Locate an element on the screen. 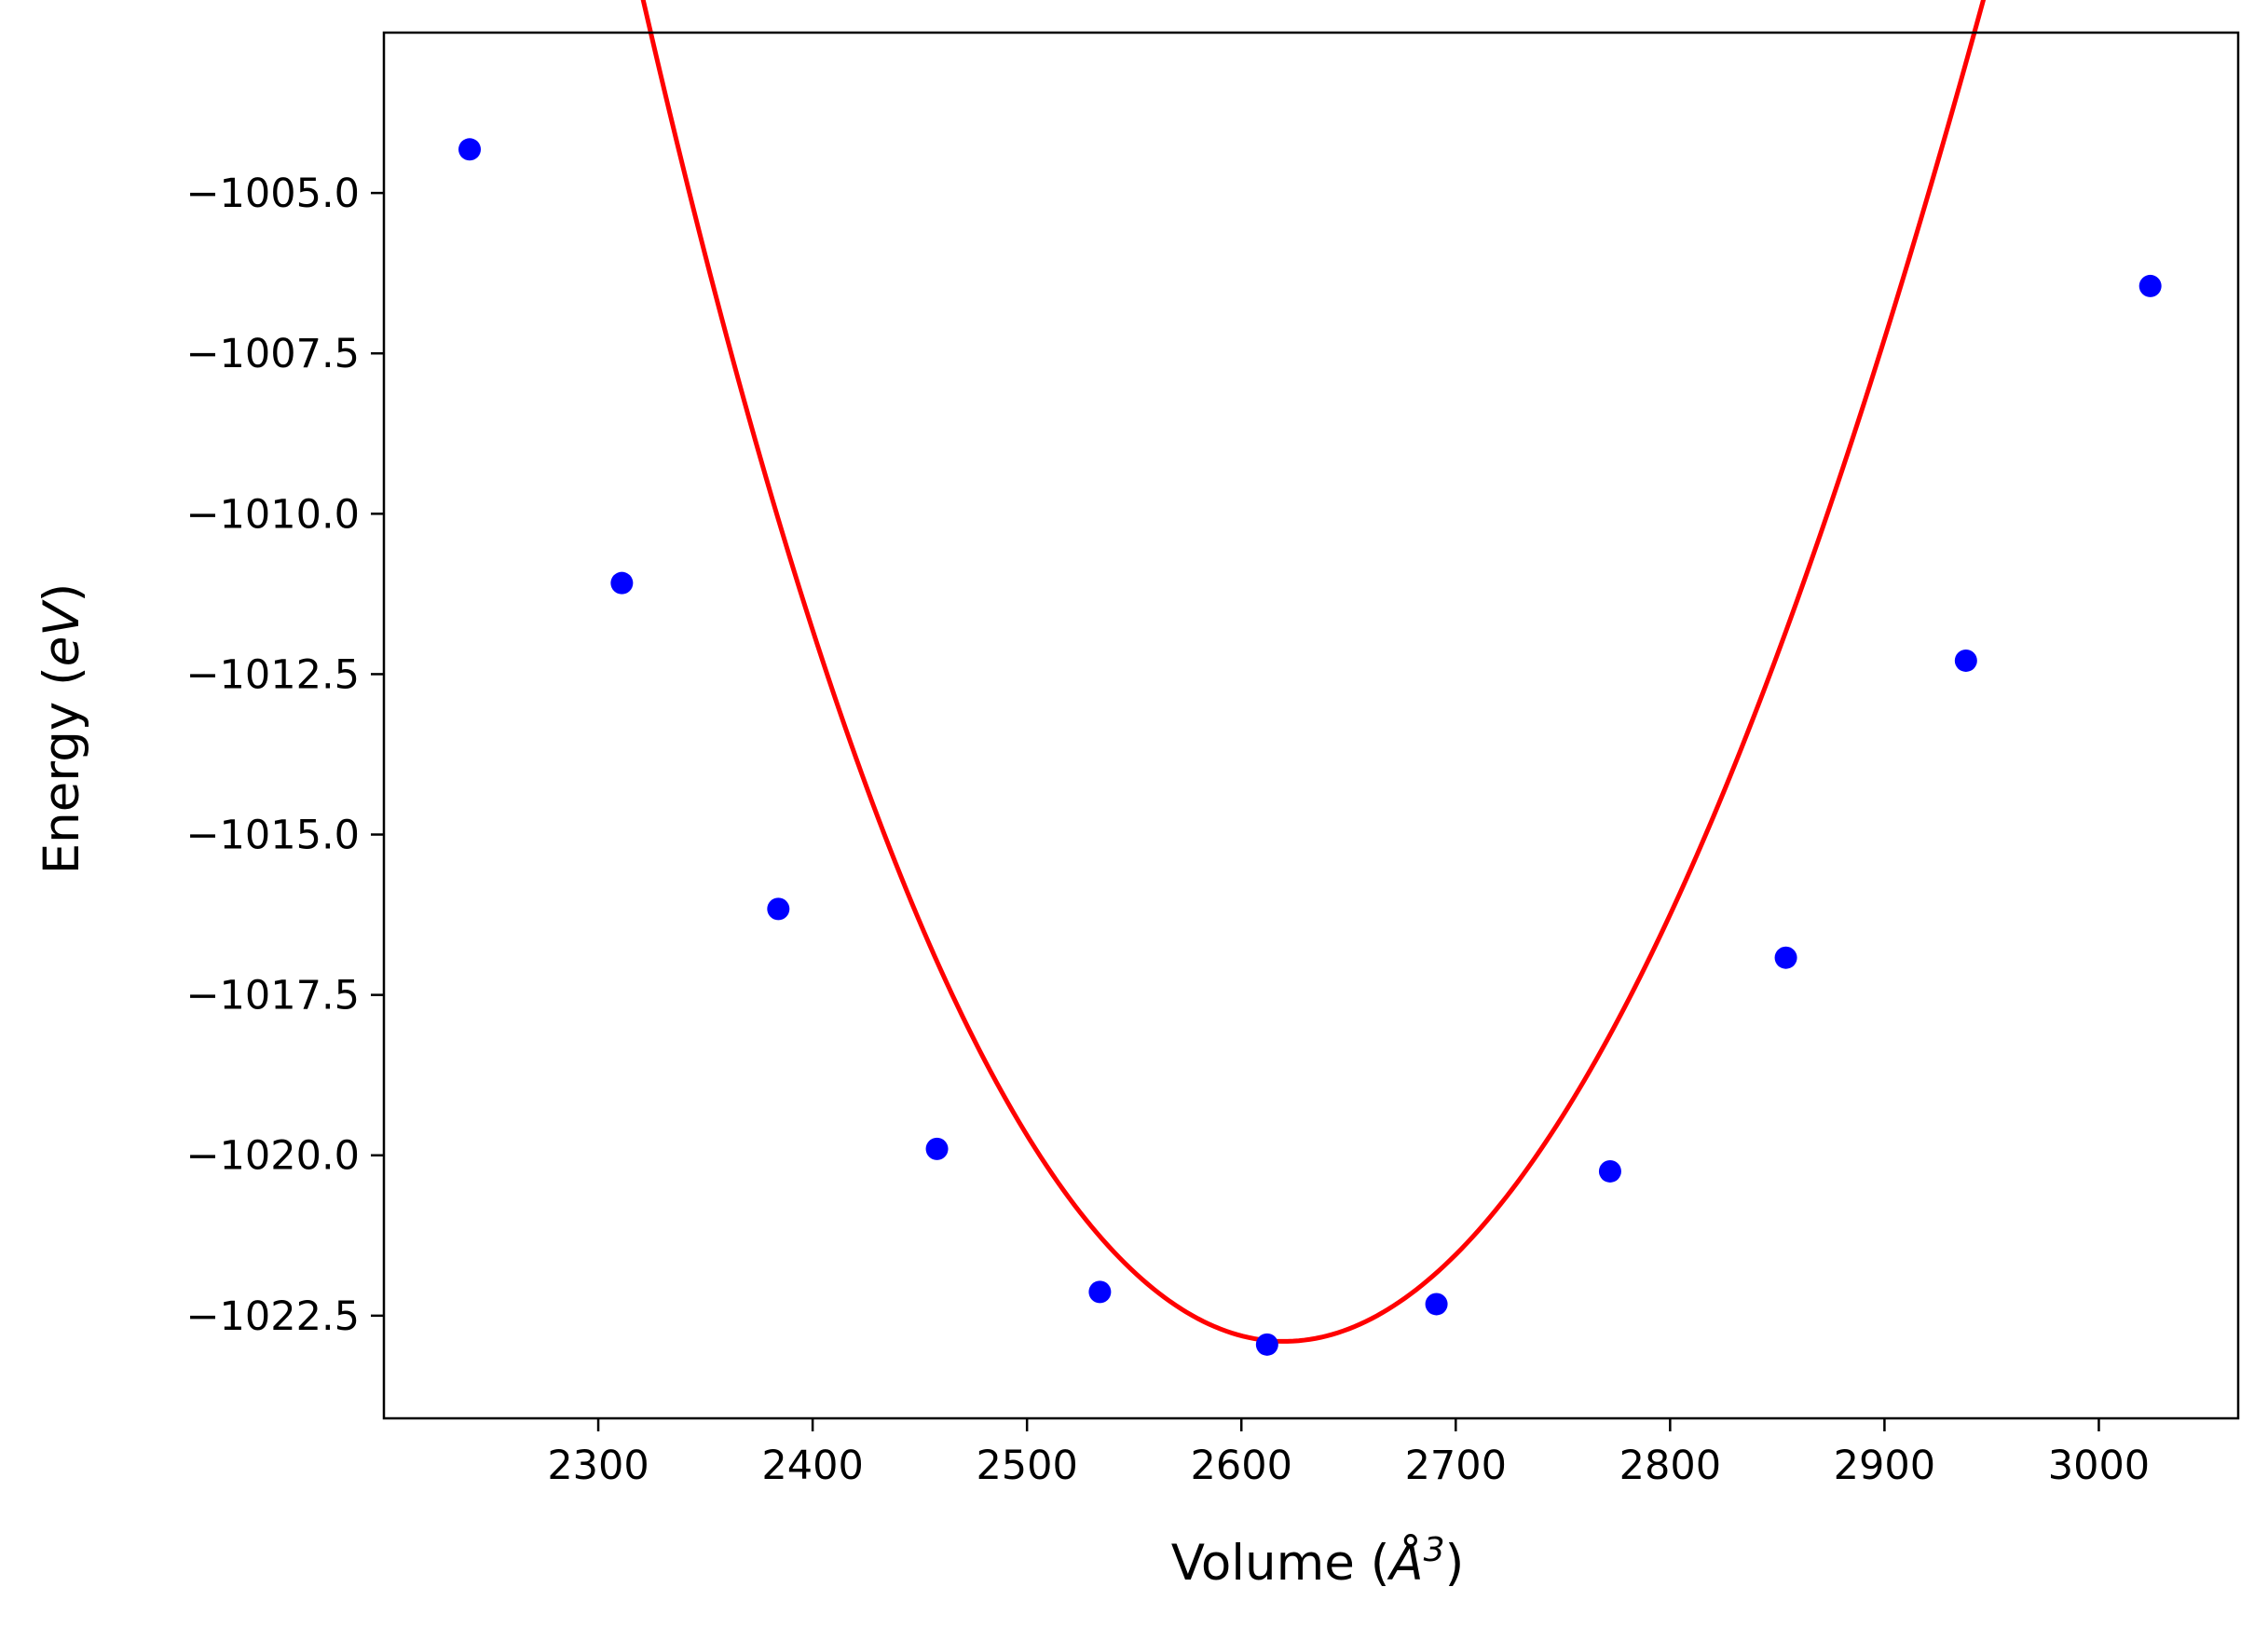  y-tick-label: −1015.0 is located at coordinates (273, 836).